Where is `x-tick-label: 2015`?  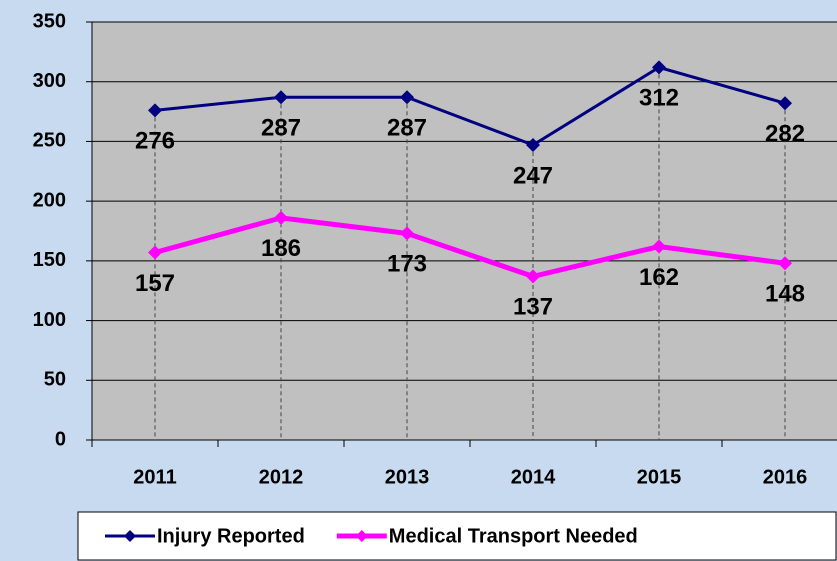
x-tick-label: 2015 is located at coordinates (659, 477).